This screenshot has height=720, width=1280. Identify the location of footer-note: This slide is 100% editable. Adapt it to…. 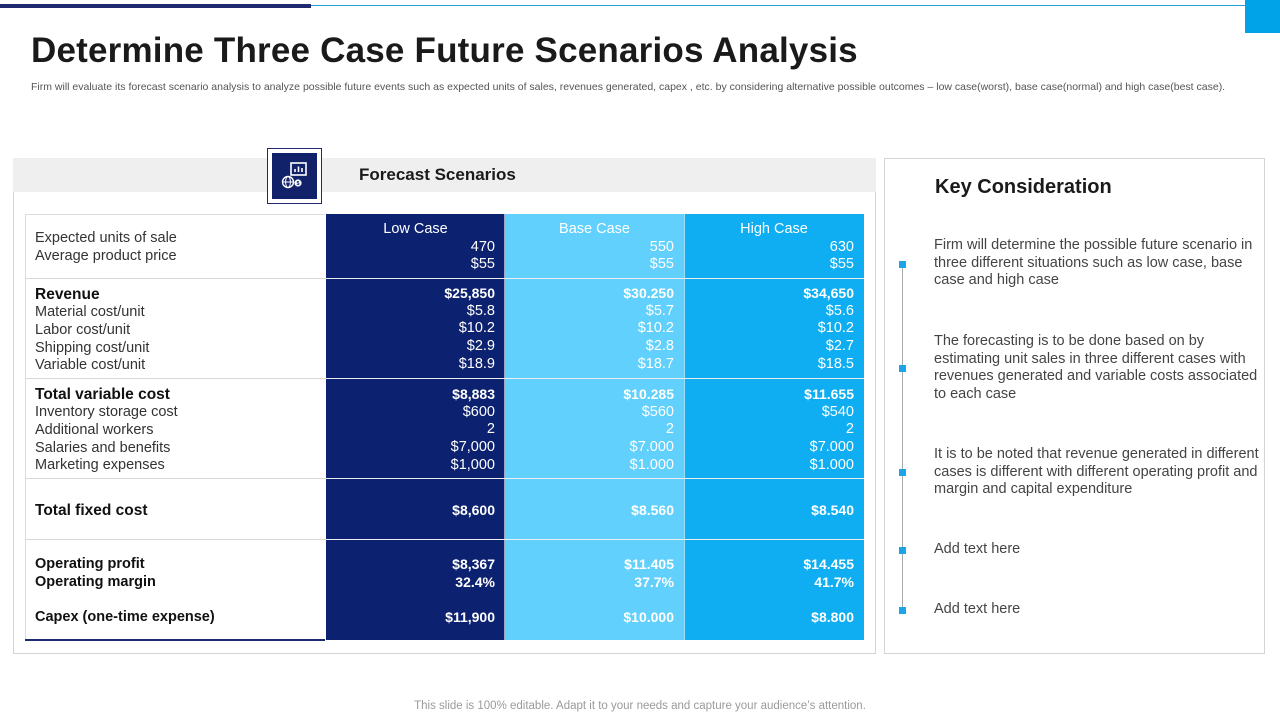
(640, 706).